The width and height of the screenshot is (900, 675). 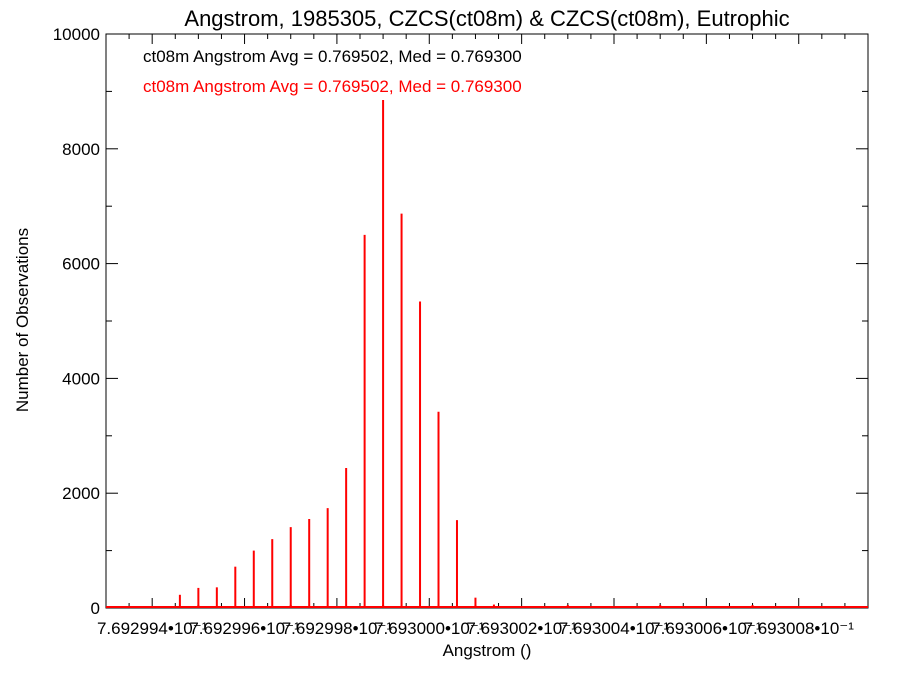 I want to click on y-tick-label: 4000, so click(x=81, y=378).